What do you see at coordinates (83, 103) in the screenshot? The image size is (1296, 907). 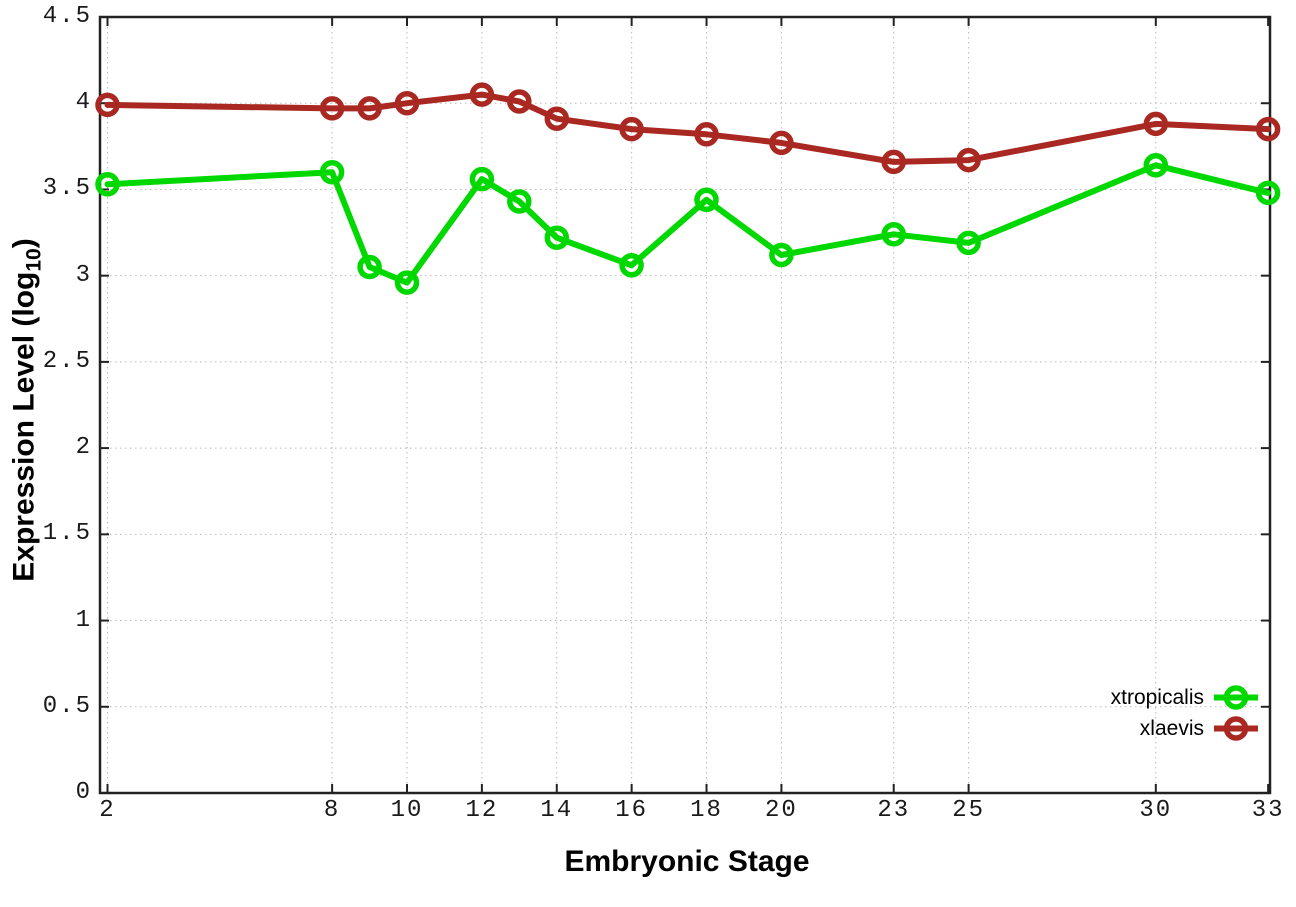 I see `y-tick-label: 4` at bounding box center [83, 103].